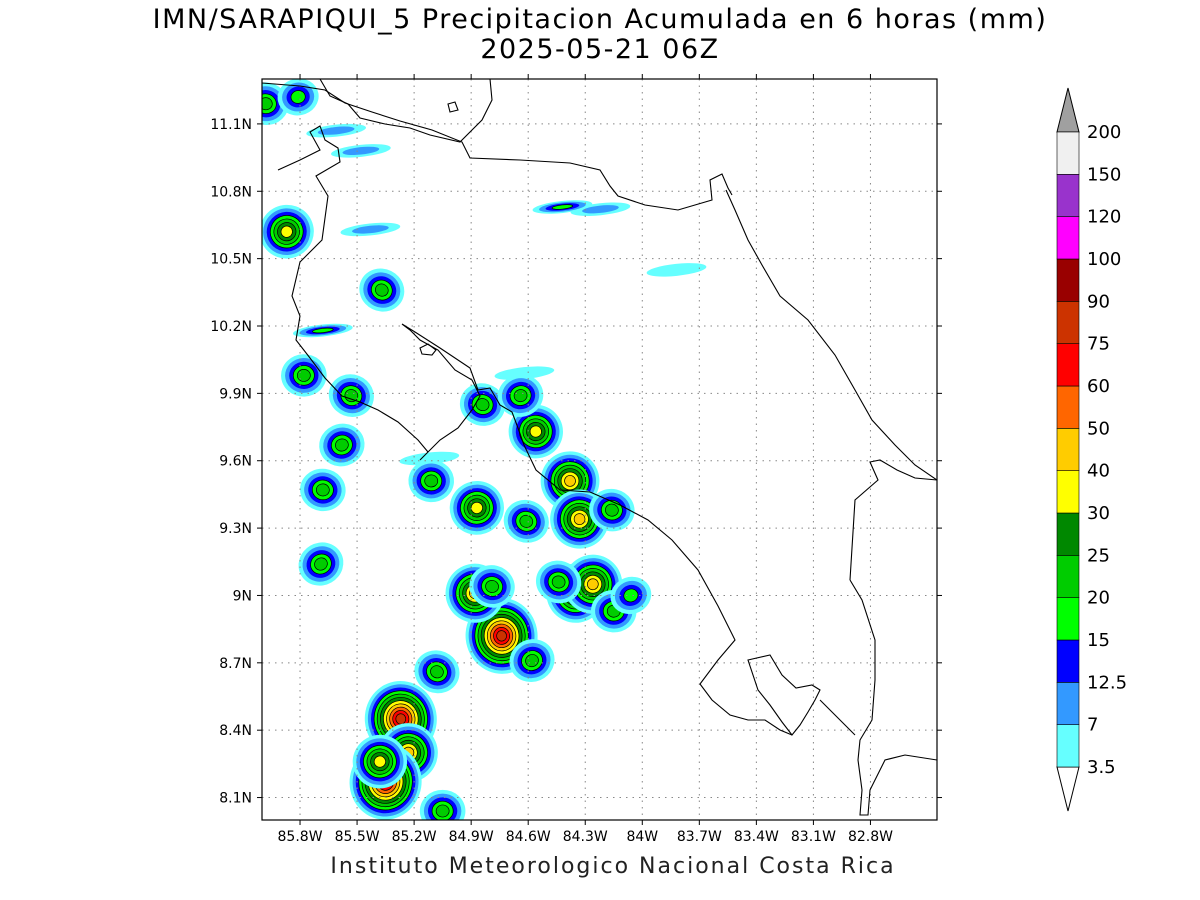 Image resolution: width=1200 pixels, height=900 pixels. What do you see at coordinates (231, 260) in the screenshot?
I see `lat-tick-label: 10.5N` at bounding box center [231, 260].